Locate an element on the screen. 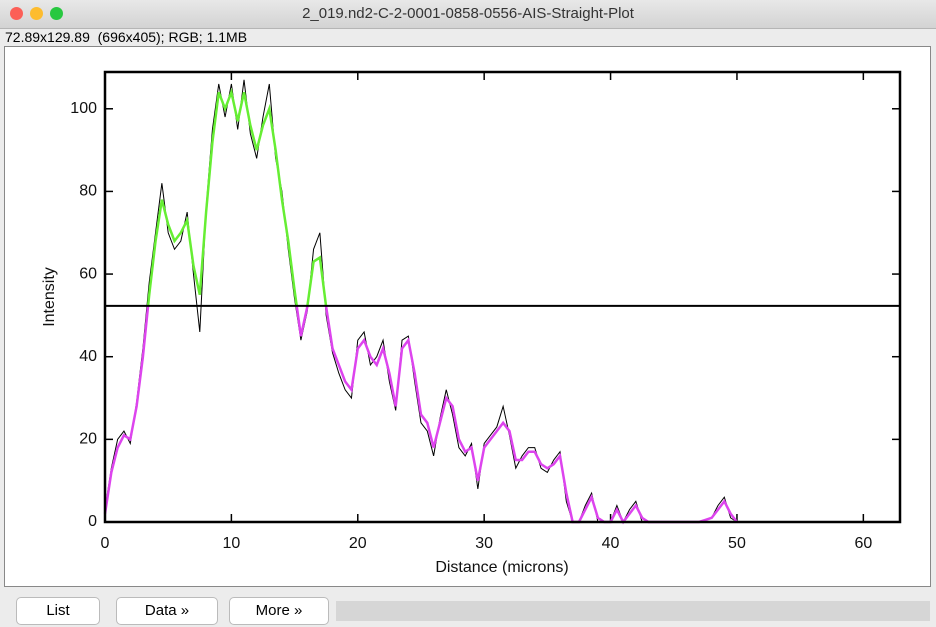 The image size is (936, 627). zoom-button is located at coordinates (56, 13).